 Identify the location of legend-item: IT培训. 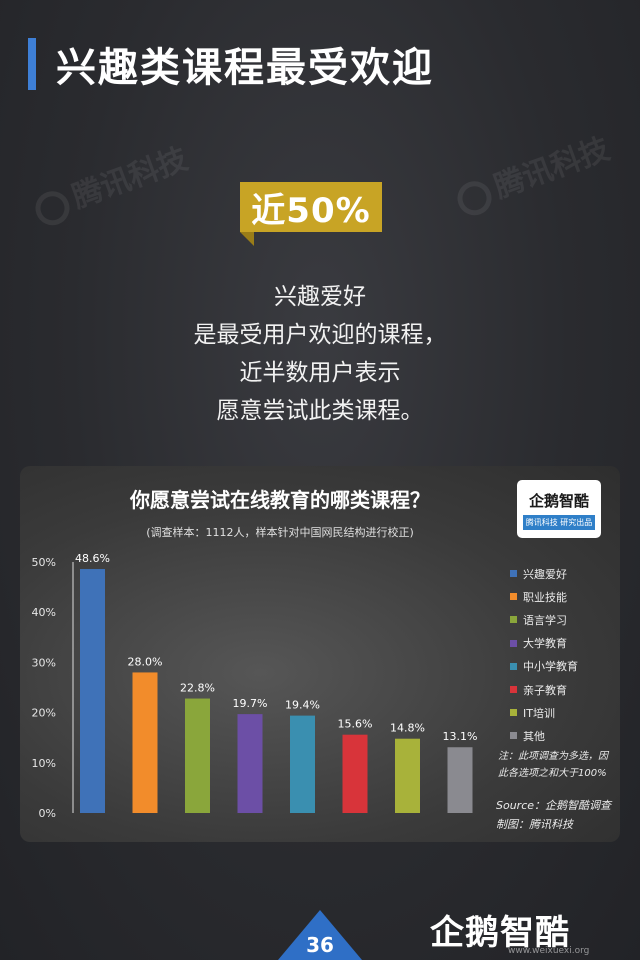
(544, 712).